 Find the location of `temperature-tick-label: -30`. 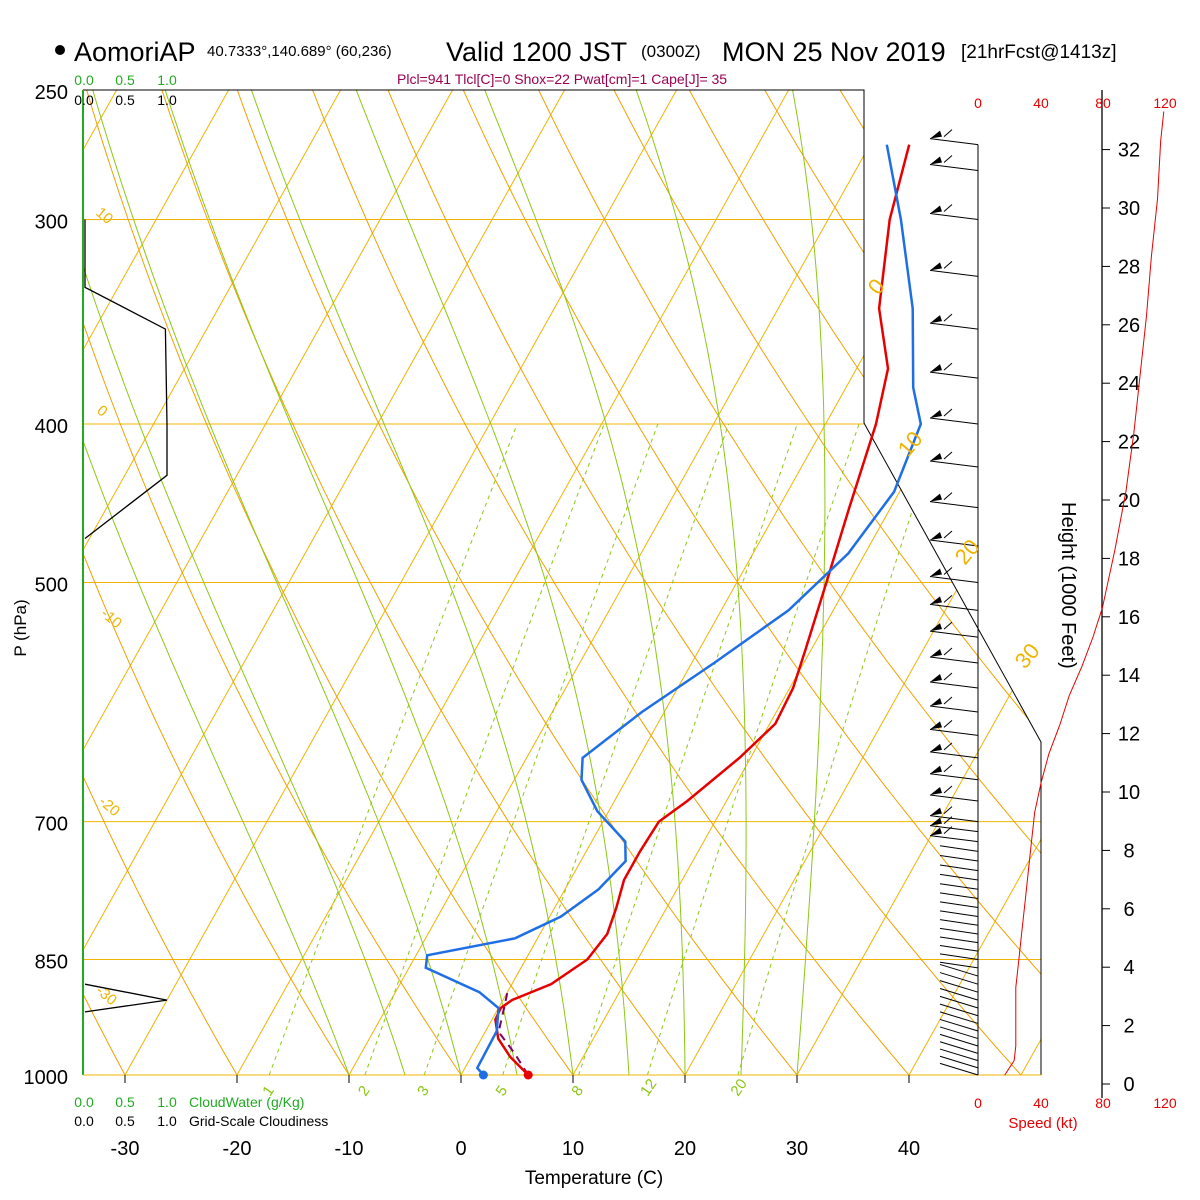

temperature-tick-label: -30 is located at coordinates (125, 1149).